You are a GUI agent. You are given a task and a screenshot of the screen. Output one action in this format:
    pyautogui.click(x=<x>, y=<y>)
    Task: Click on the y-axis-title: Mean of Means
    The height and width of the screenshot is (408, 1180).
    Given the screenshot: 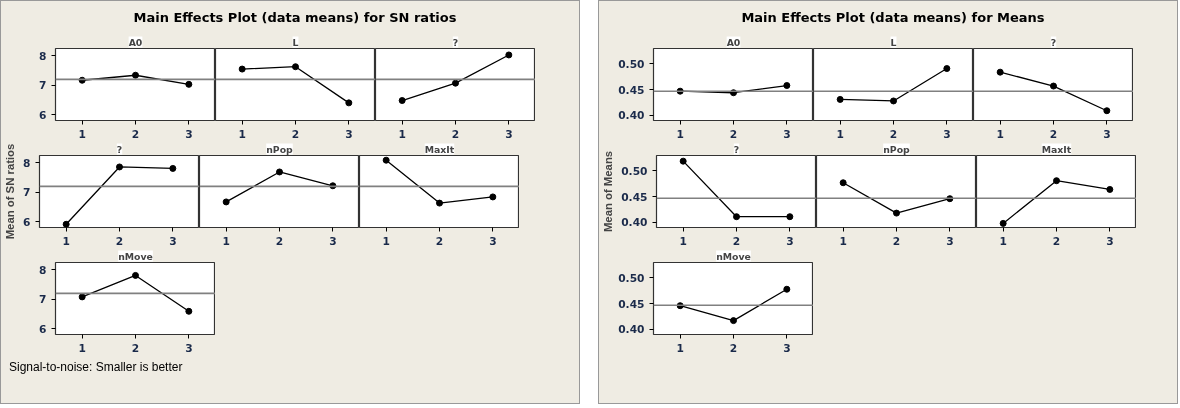 What is the action you would take?
    pyautogui.click(x=608, y=191)
    